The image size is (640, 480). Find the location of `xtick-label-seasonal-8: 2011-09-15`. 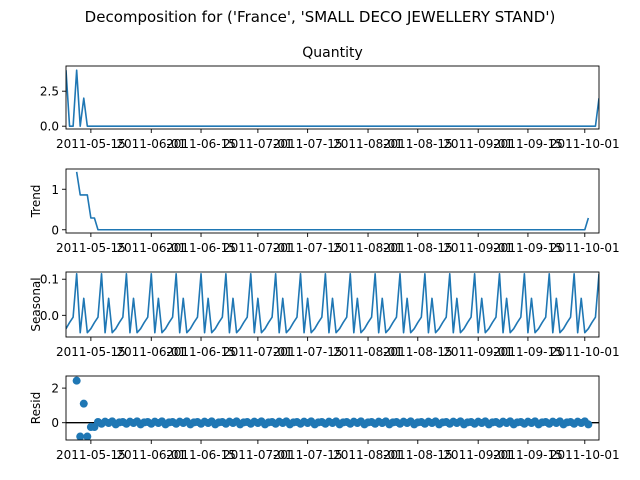

xtick-label-seasonal-8: 2011-09-15 is located at coordinates (528, 352).